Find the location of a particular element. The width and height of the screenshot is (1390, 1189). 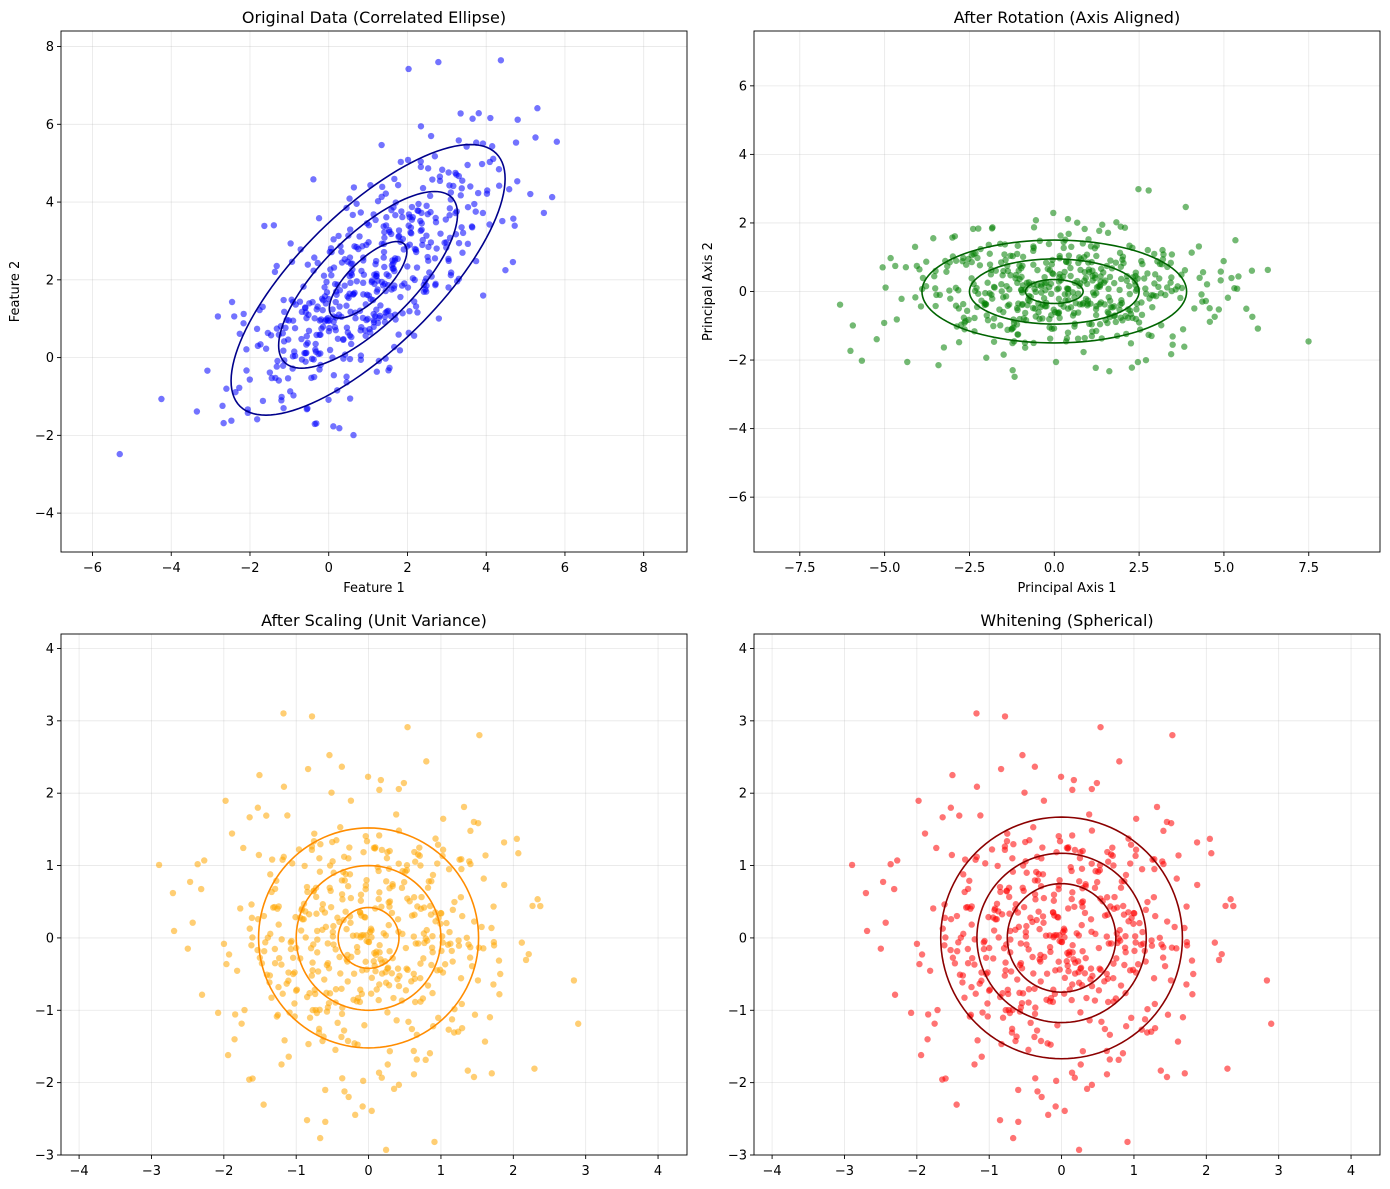

y-tick-label: 1 is located at coordinates (50, 866).